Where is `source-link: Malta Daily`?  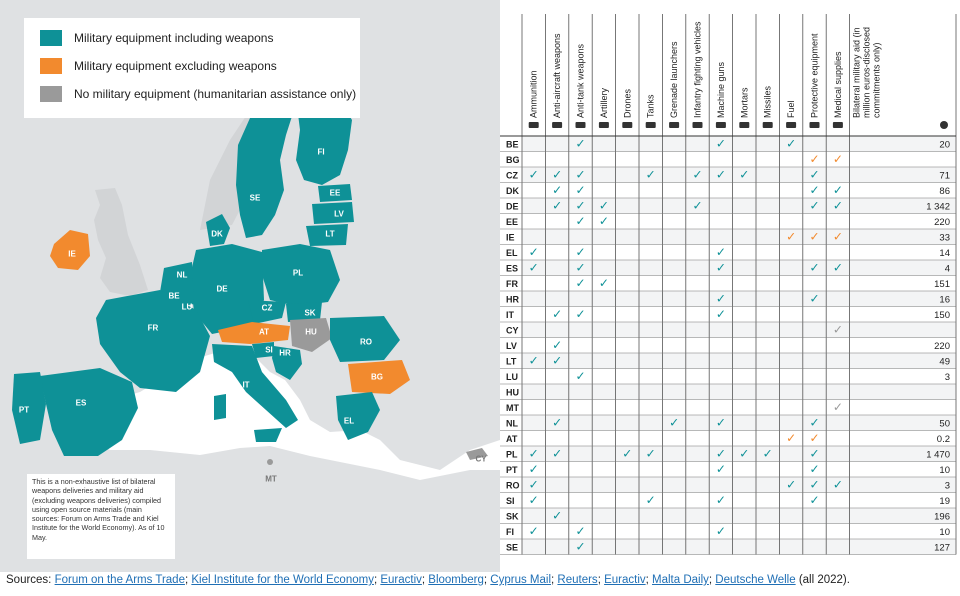 source-link: Malta Daily is located at coordinates (680, 580).